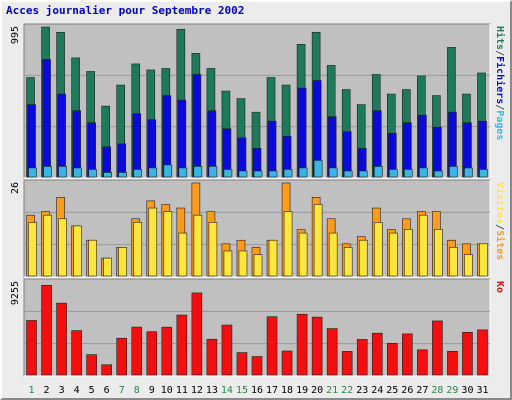  What do you see at coordinates (422, 390) in the screenshot?
I see `x-tick-label-27: 27` at bounding box center [422, 390].